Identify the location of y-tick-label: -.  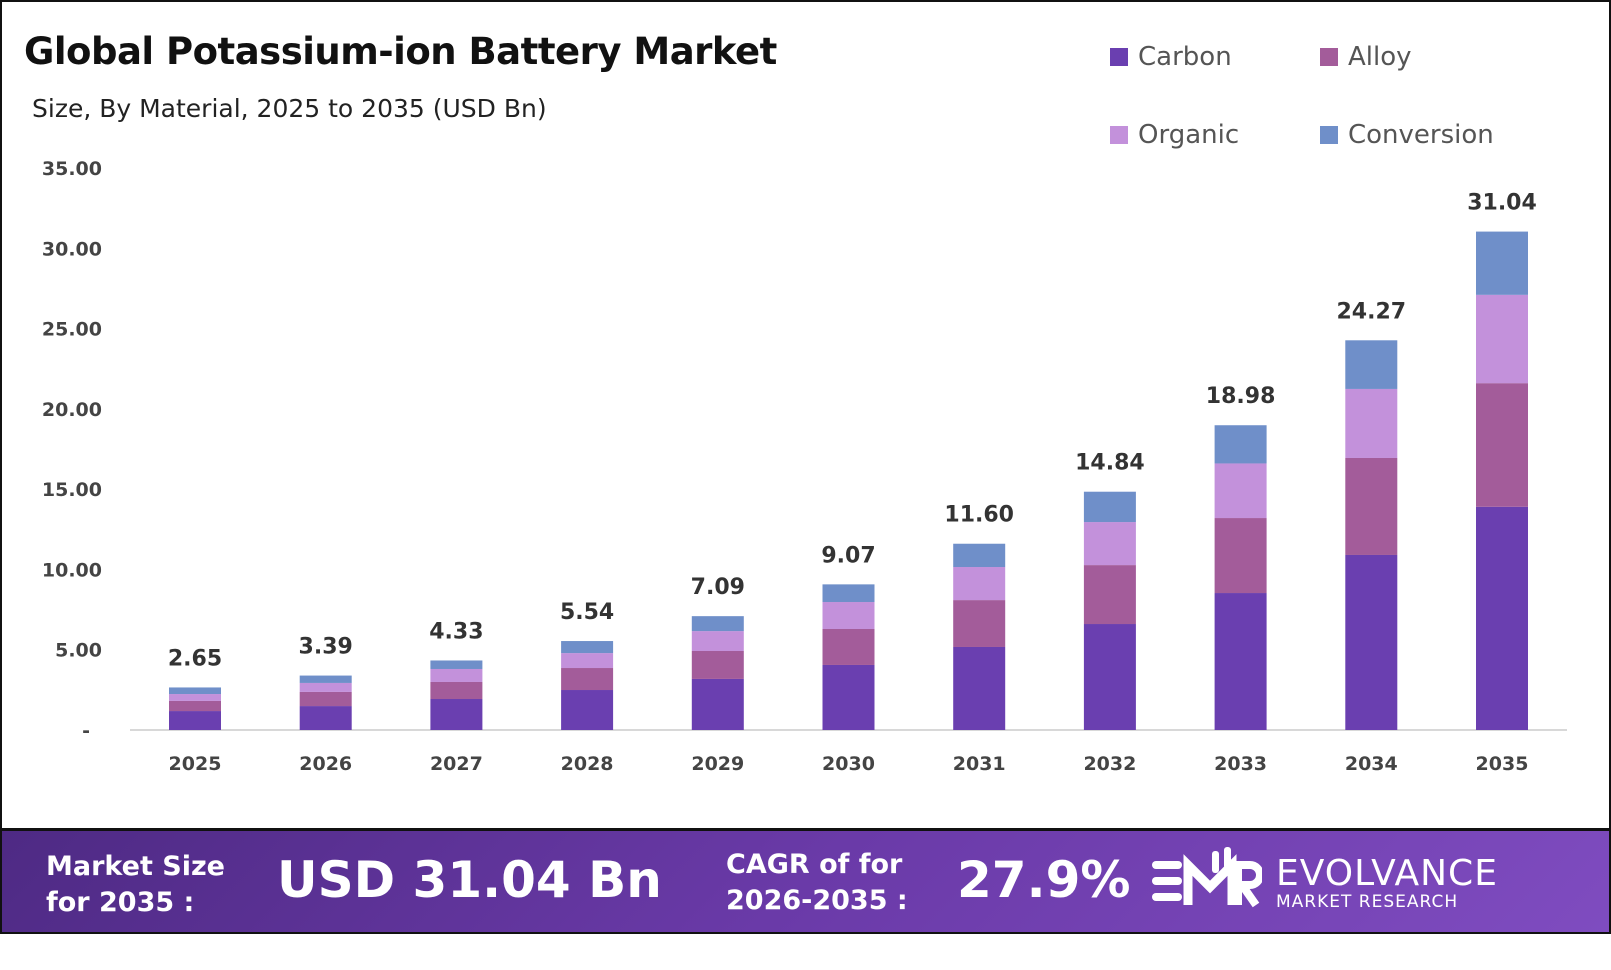
(86, 731).